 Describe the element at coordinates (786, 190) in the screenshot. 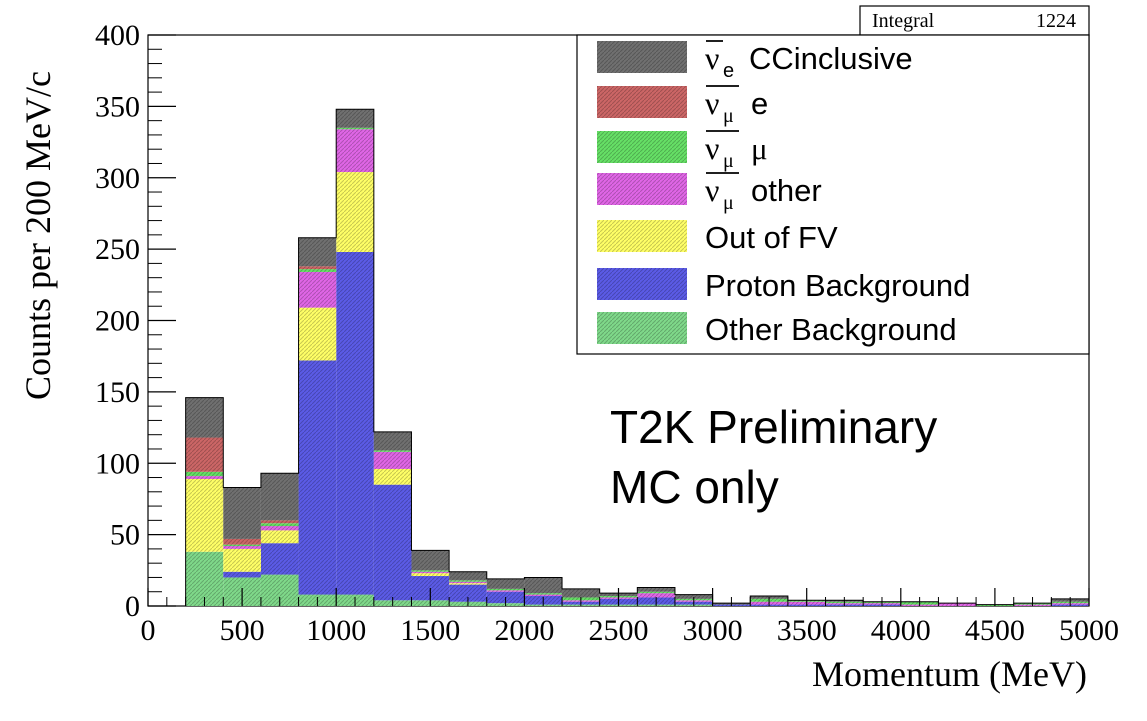

I see `legend-label: other` at that location.